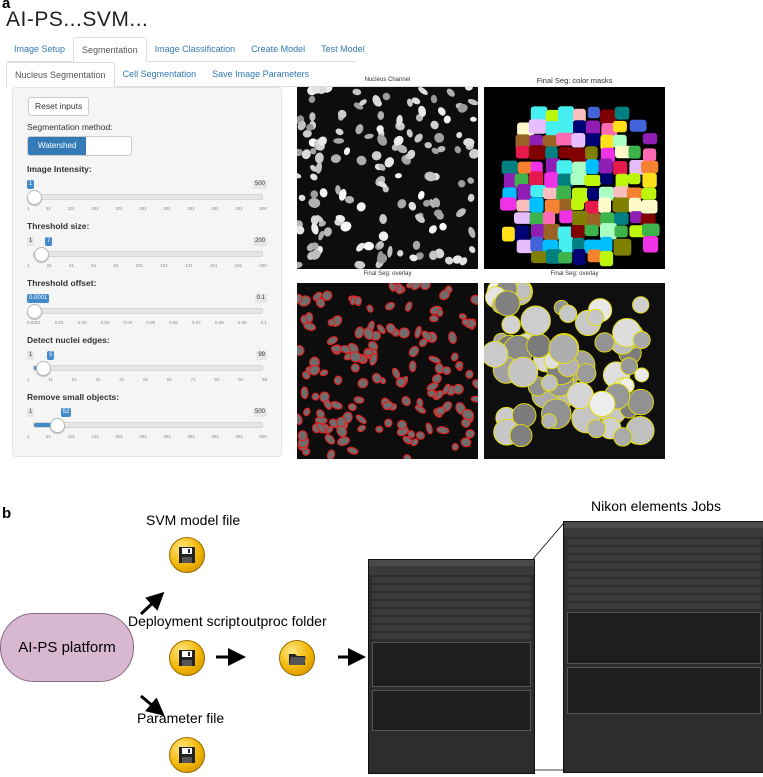  What do you see at coordinates (656, 506) in the screenshot?
I see `nikon-elements-jobs-title: Nikon elements Jobs` at bounding box center [656, 506].